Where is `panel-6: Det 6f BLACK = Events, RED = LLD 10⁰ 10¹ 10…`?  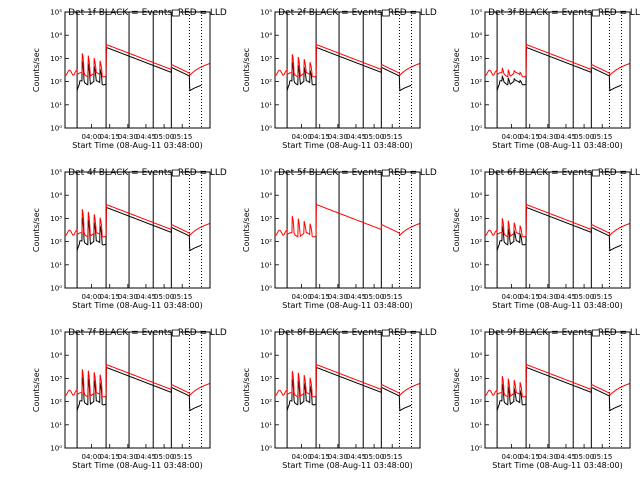 panel-6: Det 6f BLACK = Events, RED = LLD 10⁰ 10¹ 10… is located at coordinates (546, 239).